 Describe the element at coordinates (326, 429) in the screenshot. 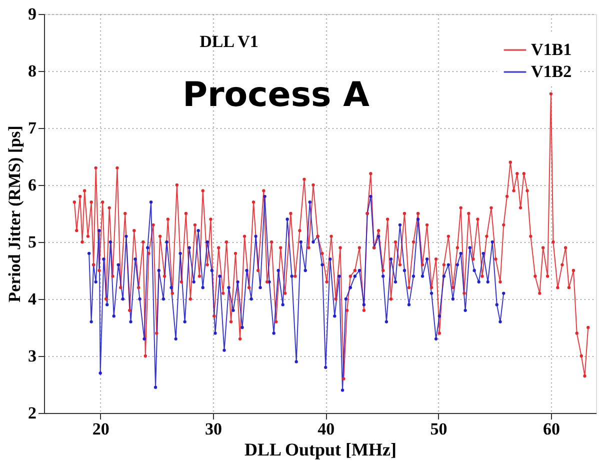

I see `x-tick-label: 40` at that location.